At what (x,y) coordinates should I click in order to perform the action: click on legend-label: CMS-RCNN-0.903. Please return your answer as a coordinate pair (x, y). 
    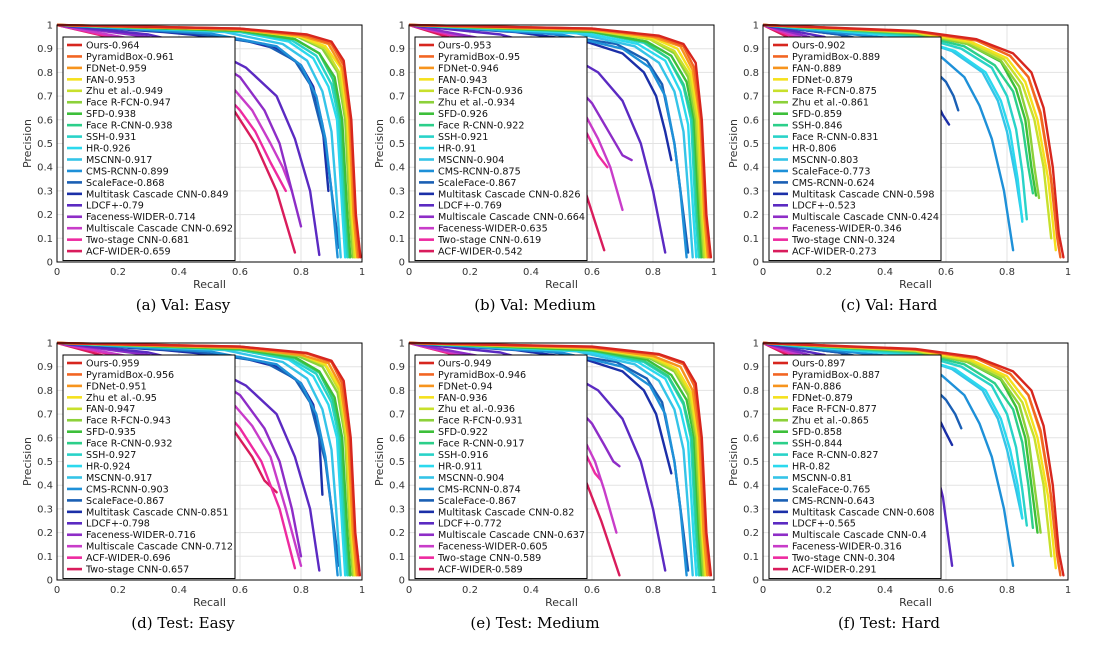
    Looking at the image, I should click on (127, 489).